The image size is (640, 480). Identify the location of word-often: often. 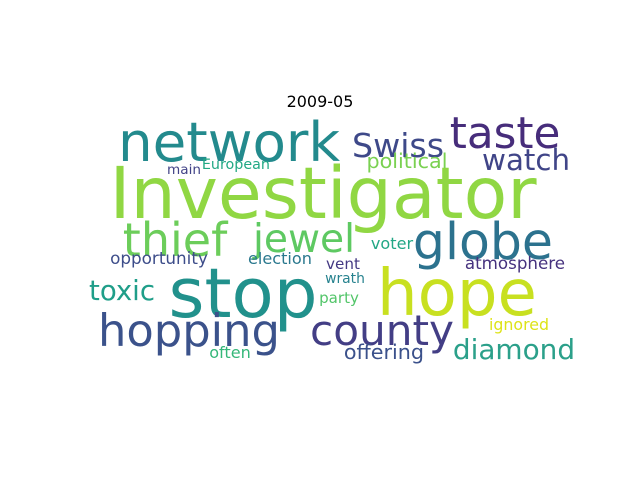
(230, 352).